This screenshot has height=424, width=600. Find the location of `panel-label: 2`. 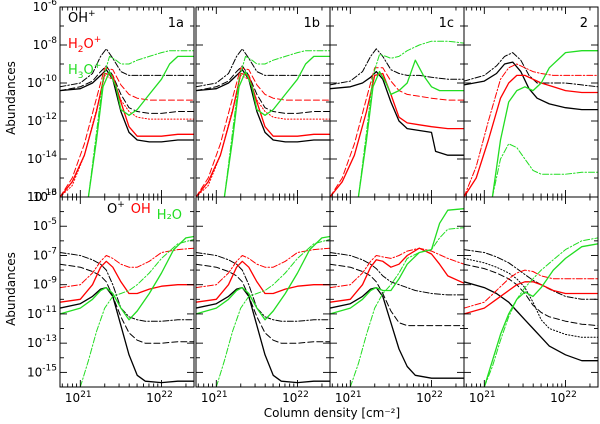

panel-label: 2 is located at coordinates (584, 23).